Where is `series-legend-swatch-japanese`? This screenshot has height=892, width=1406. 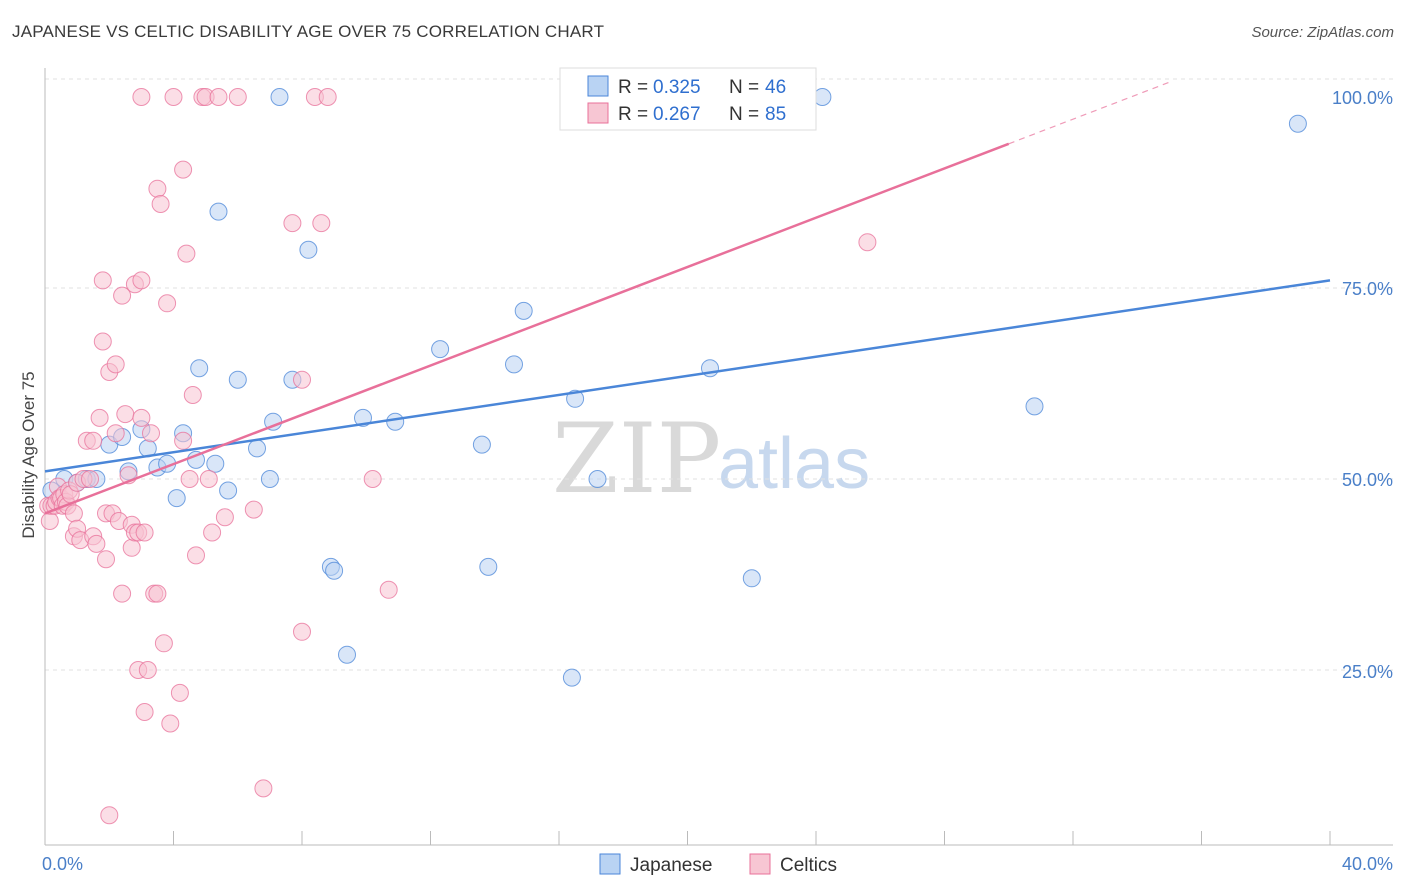
series-legend-swatch-japanese is located at coordinates (610, 864).